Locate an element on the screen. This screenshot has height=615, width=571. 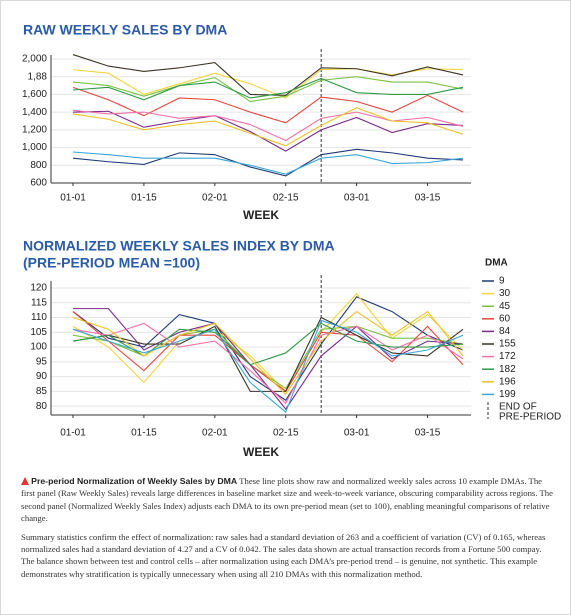
legend-label: END OF is located at coordinates (518, 407).